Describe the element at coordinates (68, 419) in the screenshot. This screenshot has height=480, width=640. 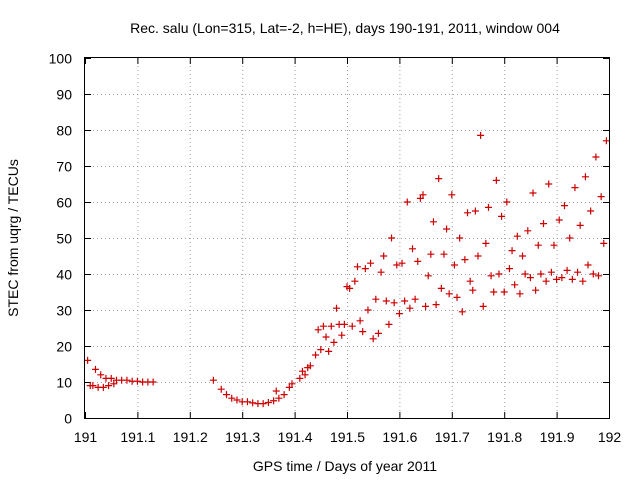
I see `y-tick-label: 0` at that location.